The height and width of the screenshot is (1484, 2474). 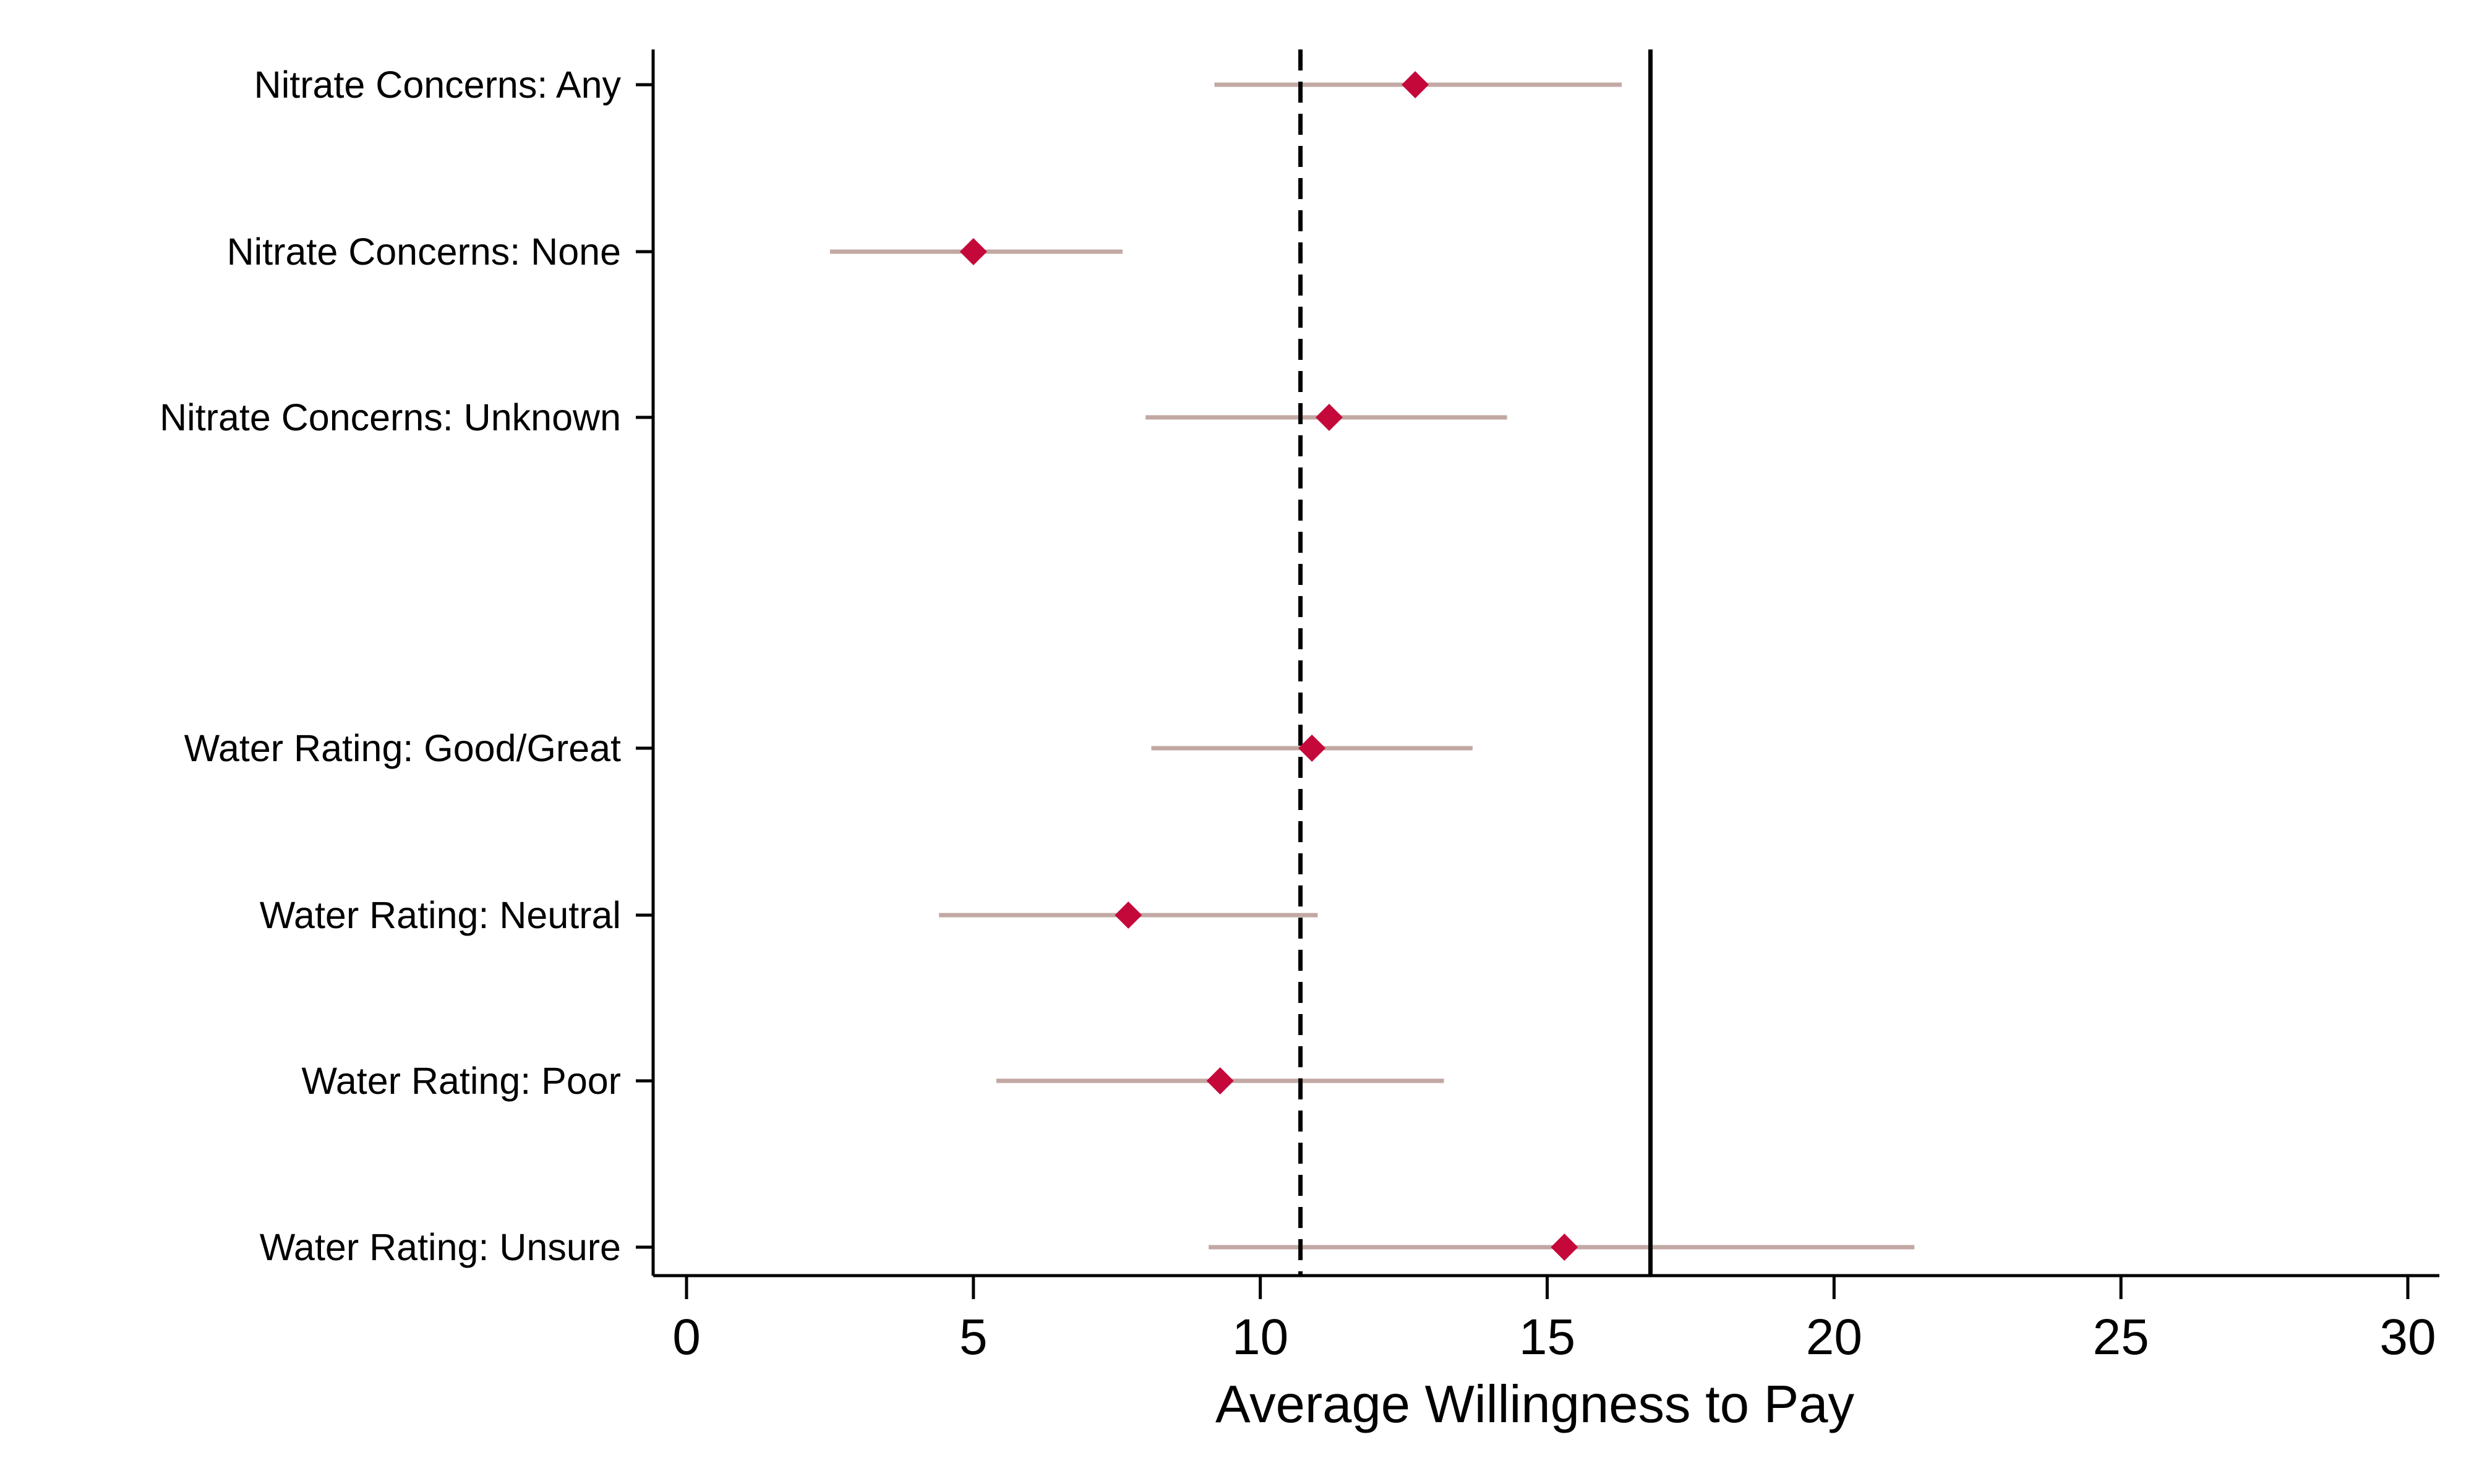 What do you see at coordinates (973, 1337) in the screenshot?
I see `x-tick-label: 5` at bounding box center [973, 1337].